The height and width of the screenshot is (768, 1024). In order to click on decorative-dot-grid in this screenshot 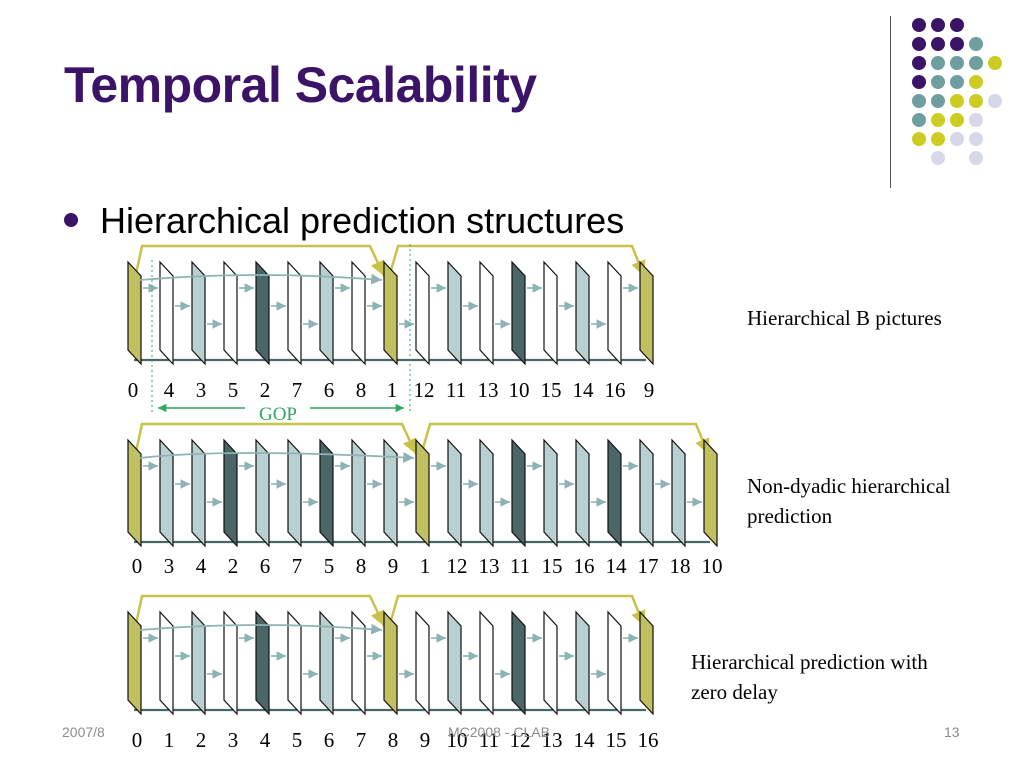, I will do `click(955, 90)`.